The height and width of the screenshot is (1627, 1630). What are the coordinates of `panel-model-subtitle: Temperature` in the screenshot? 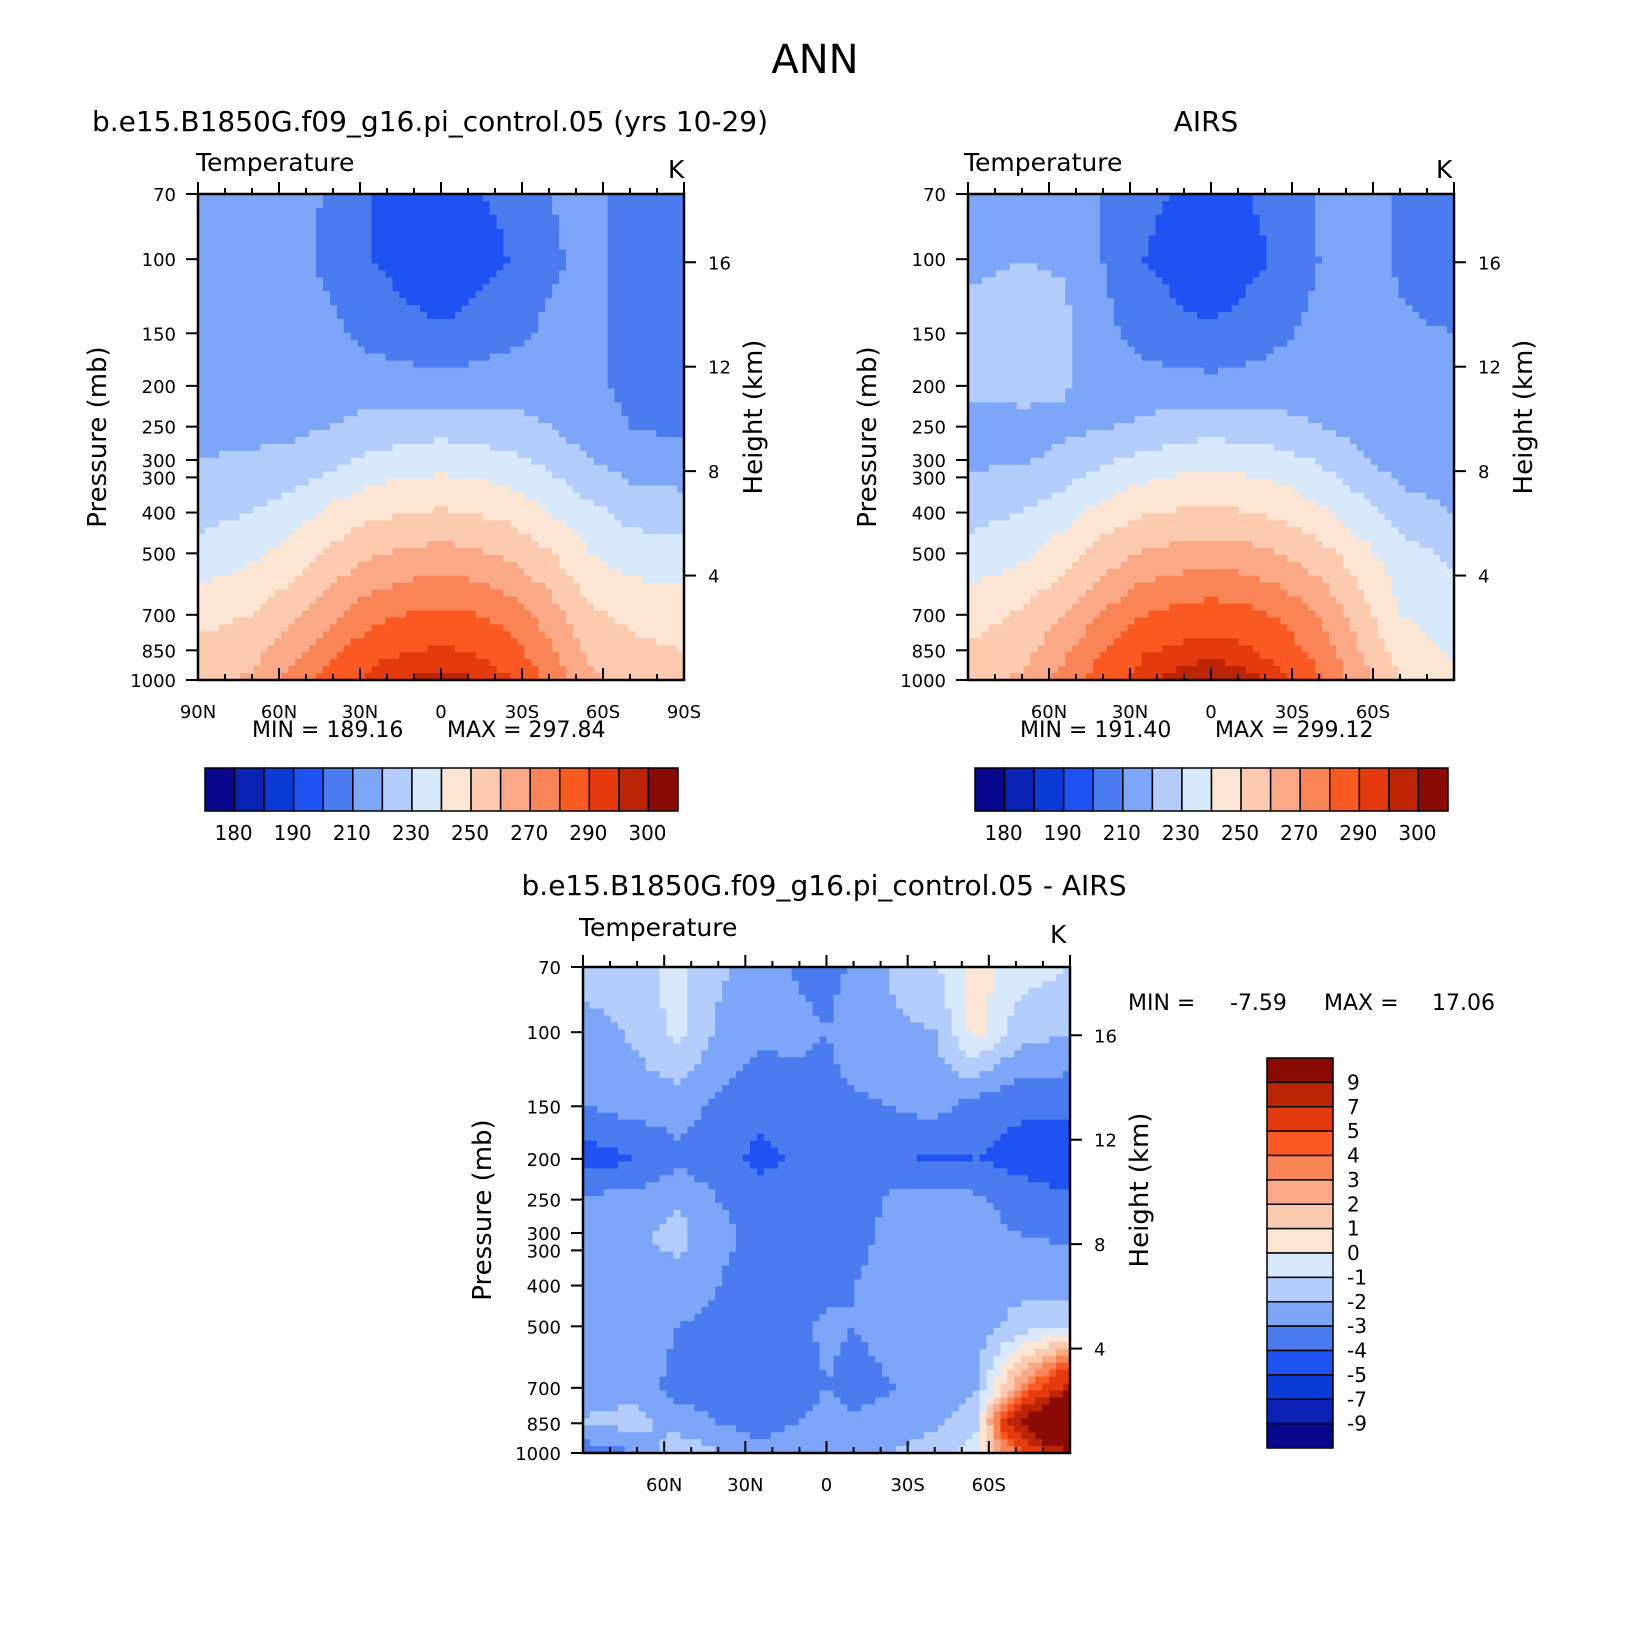 It's located at (274, 162).